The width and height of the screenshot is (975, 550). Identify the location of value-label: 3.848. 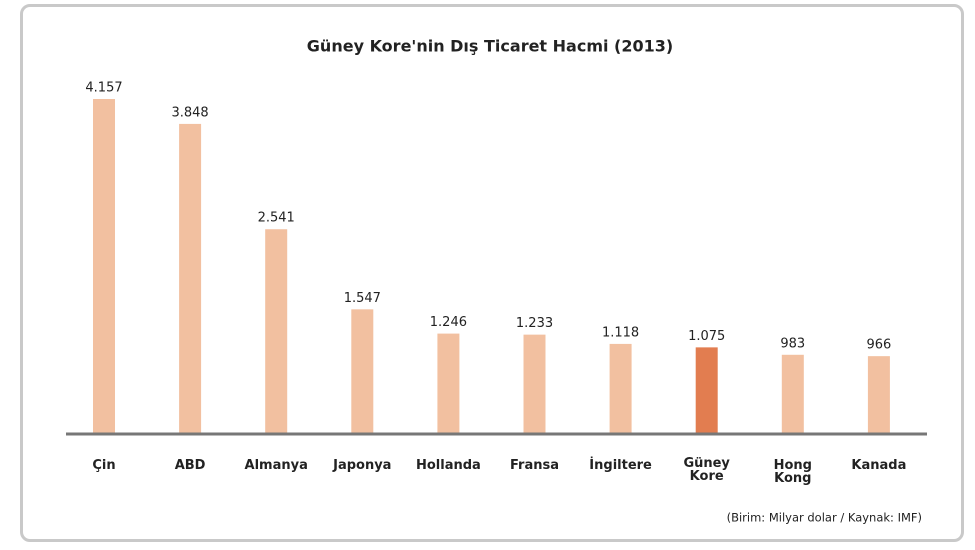
(189, 112).